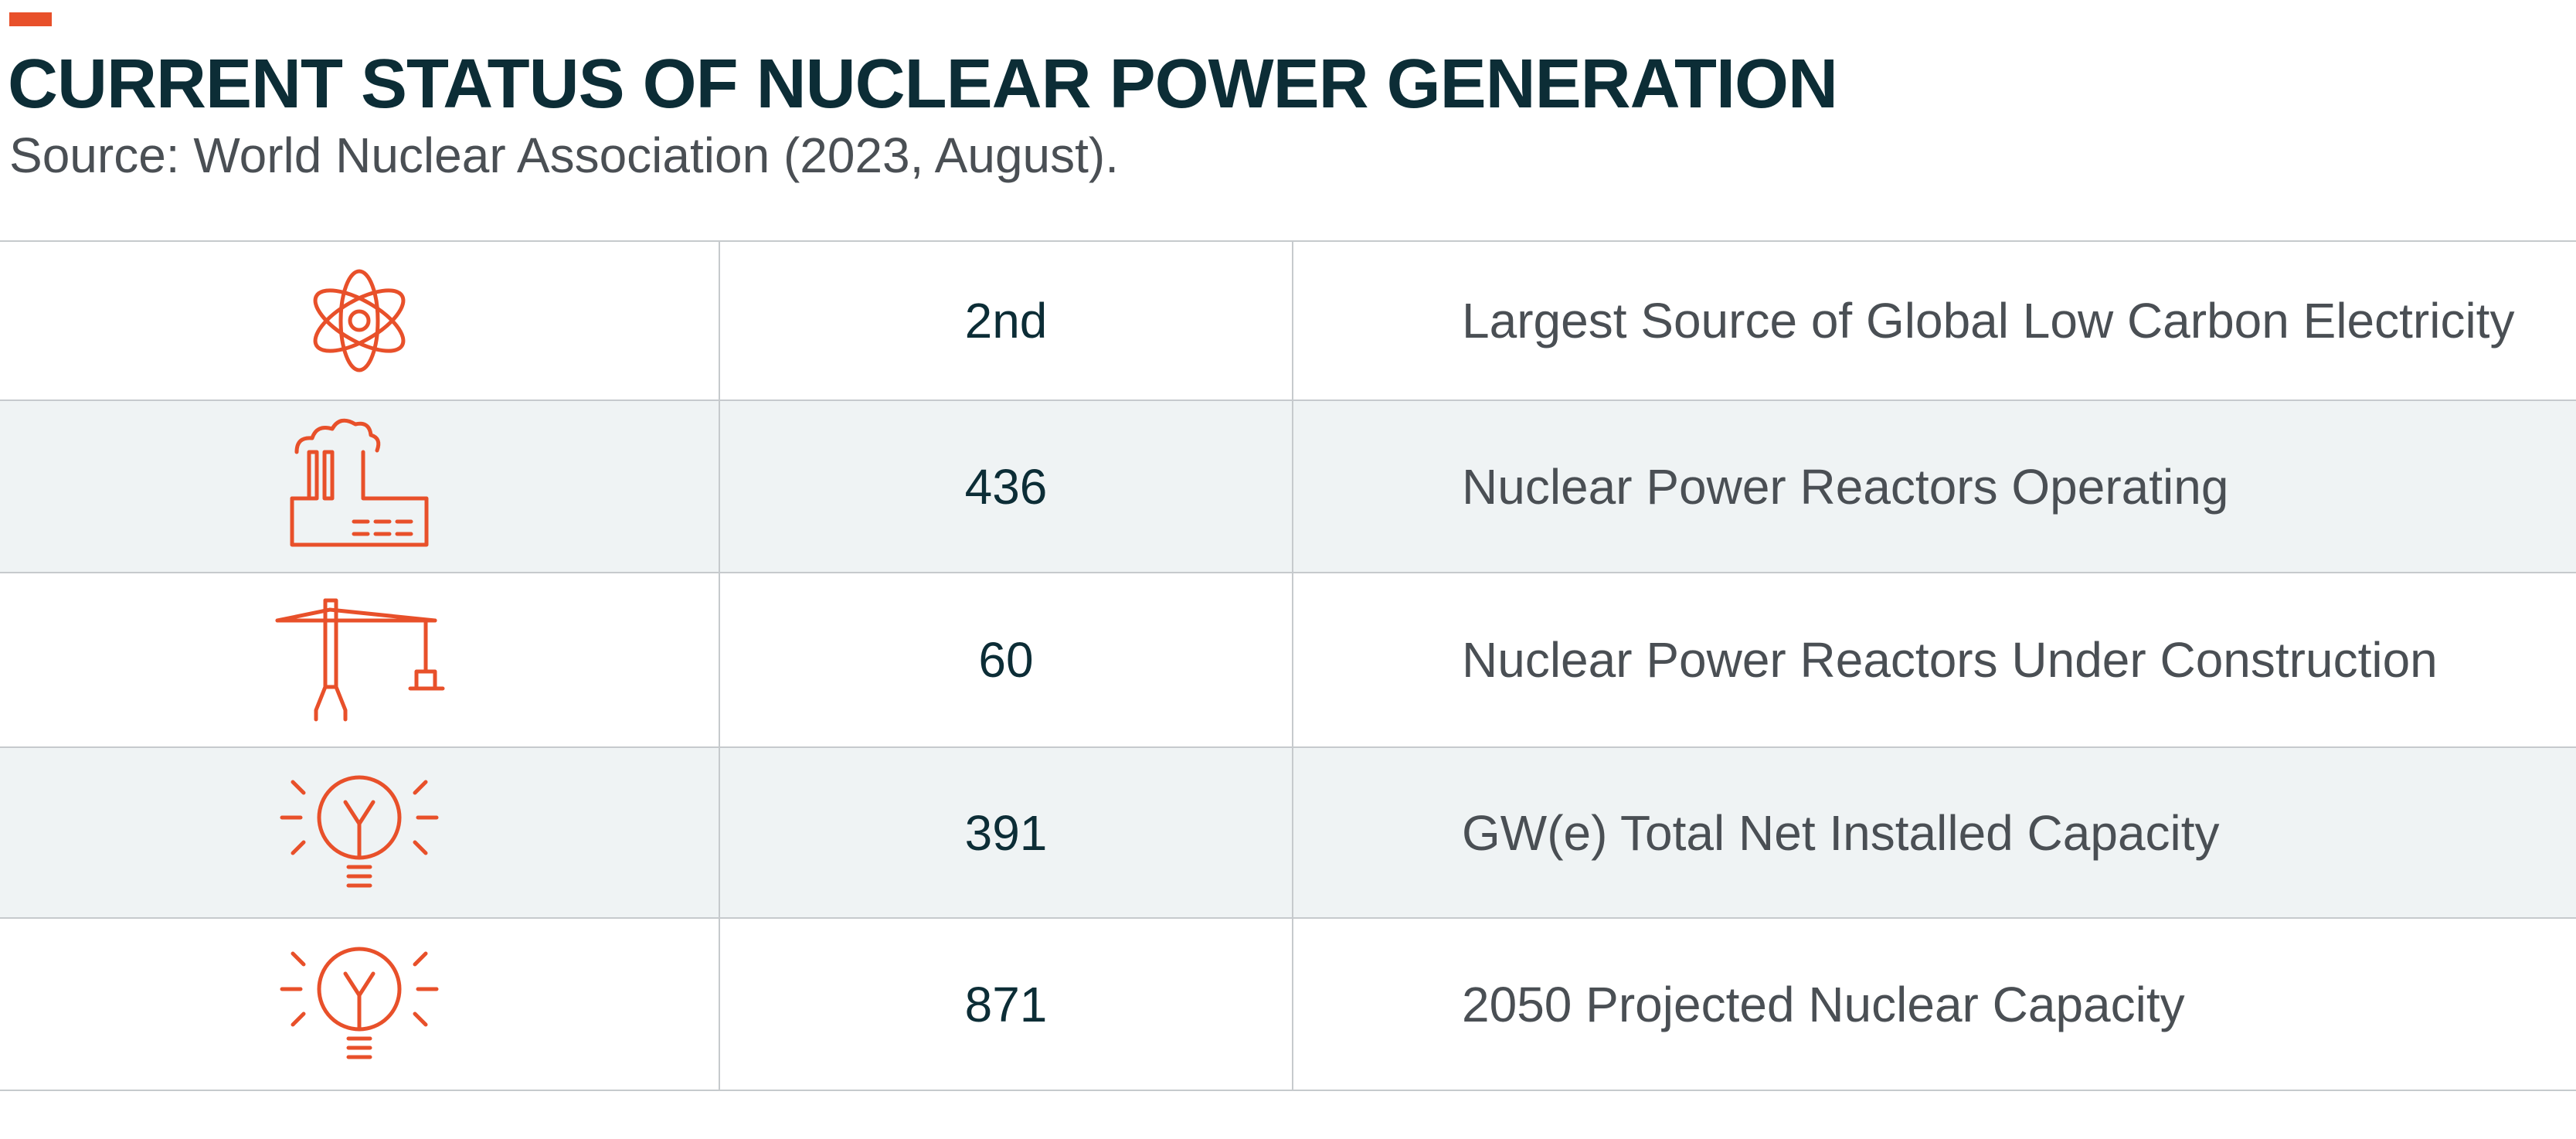 The height and width of the screenshot is (1139, 2576). What do you see at coordinates (1006, 321) in the screenshot?
I see `stat-value: 2nd` at bounding box center [1006, 321].